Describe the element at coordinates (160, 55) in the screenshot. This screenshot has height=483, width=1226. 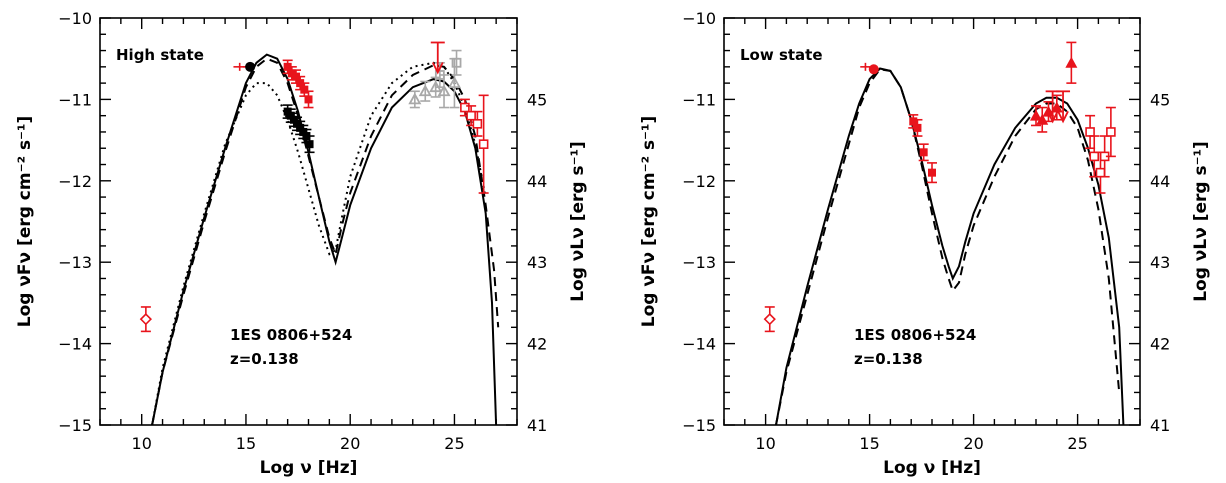
I see `panel-title: High state` at that location.